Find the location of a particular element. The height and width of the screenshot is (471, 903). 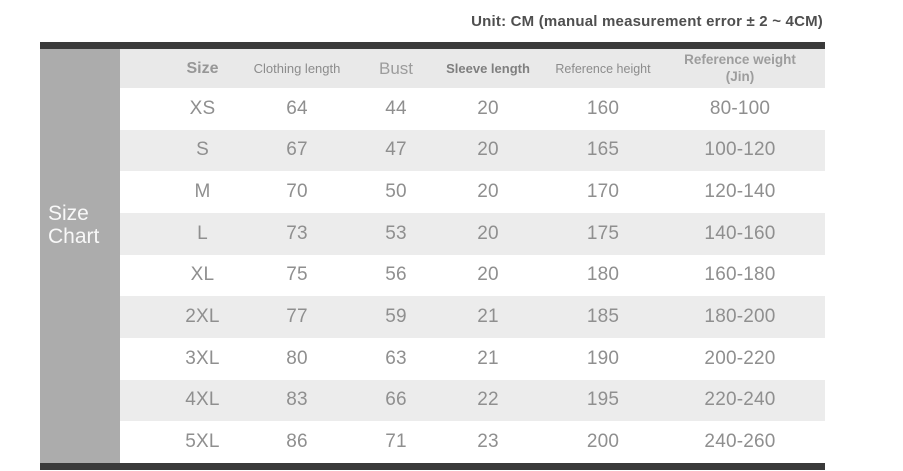

cell-reference-weight: 120-140 is located at coordinates (740, 192).